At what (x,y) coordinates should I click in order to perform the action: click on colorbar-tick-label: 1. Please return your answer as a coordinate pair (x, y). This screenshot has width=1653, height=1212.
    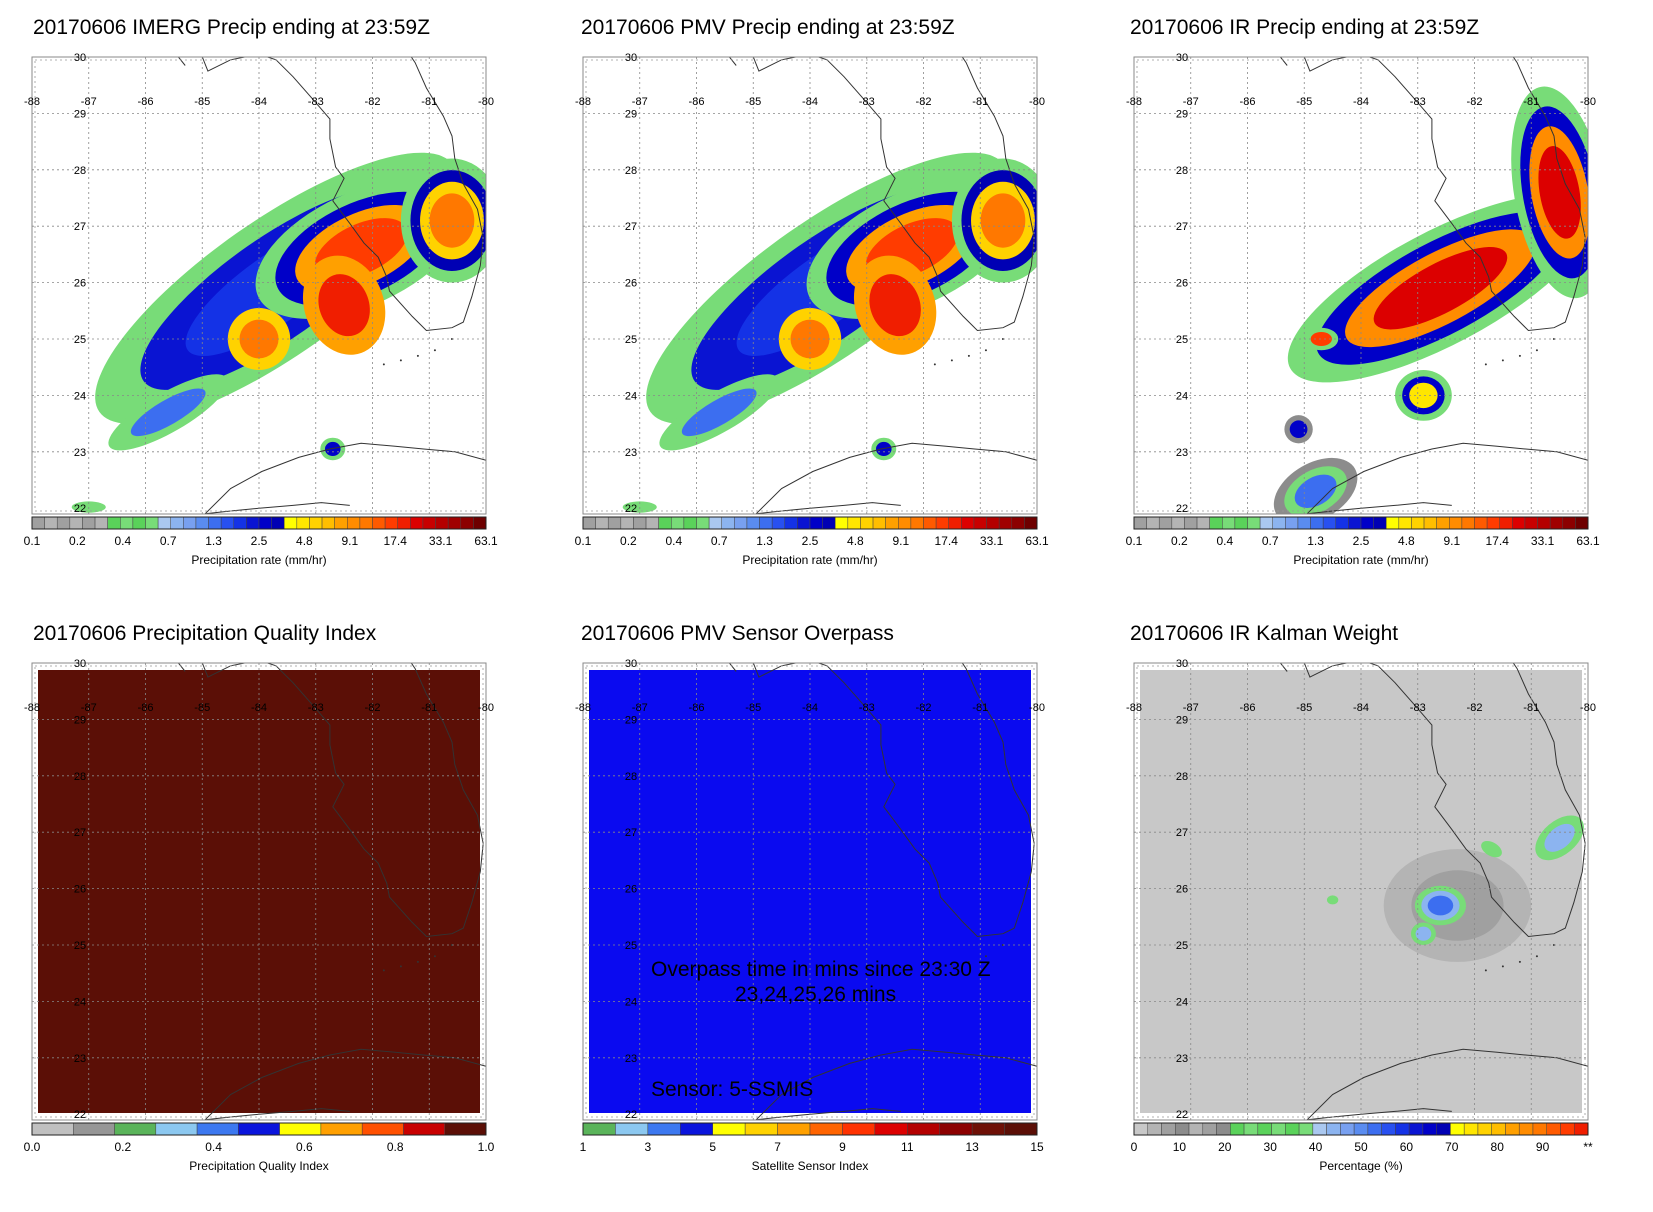
    Looking at the image, I should click on (583, 1147).